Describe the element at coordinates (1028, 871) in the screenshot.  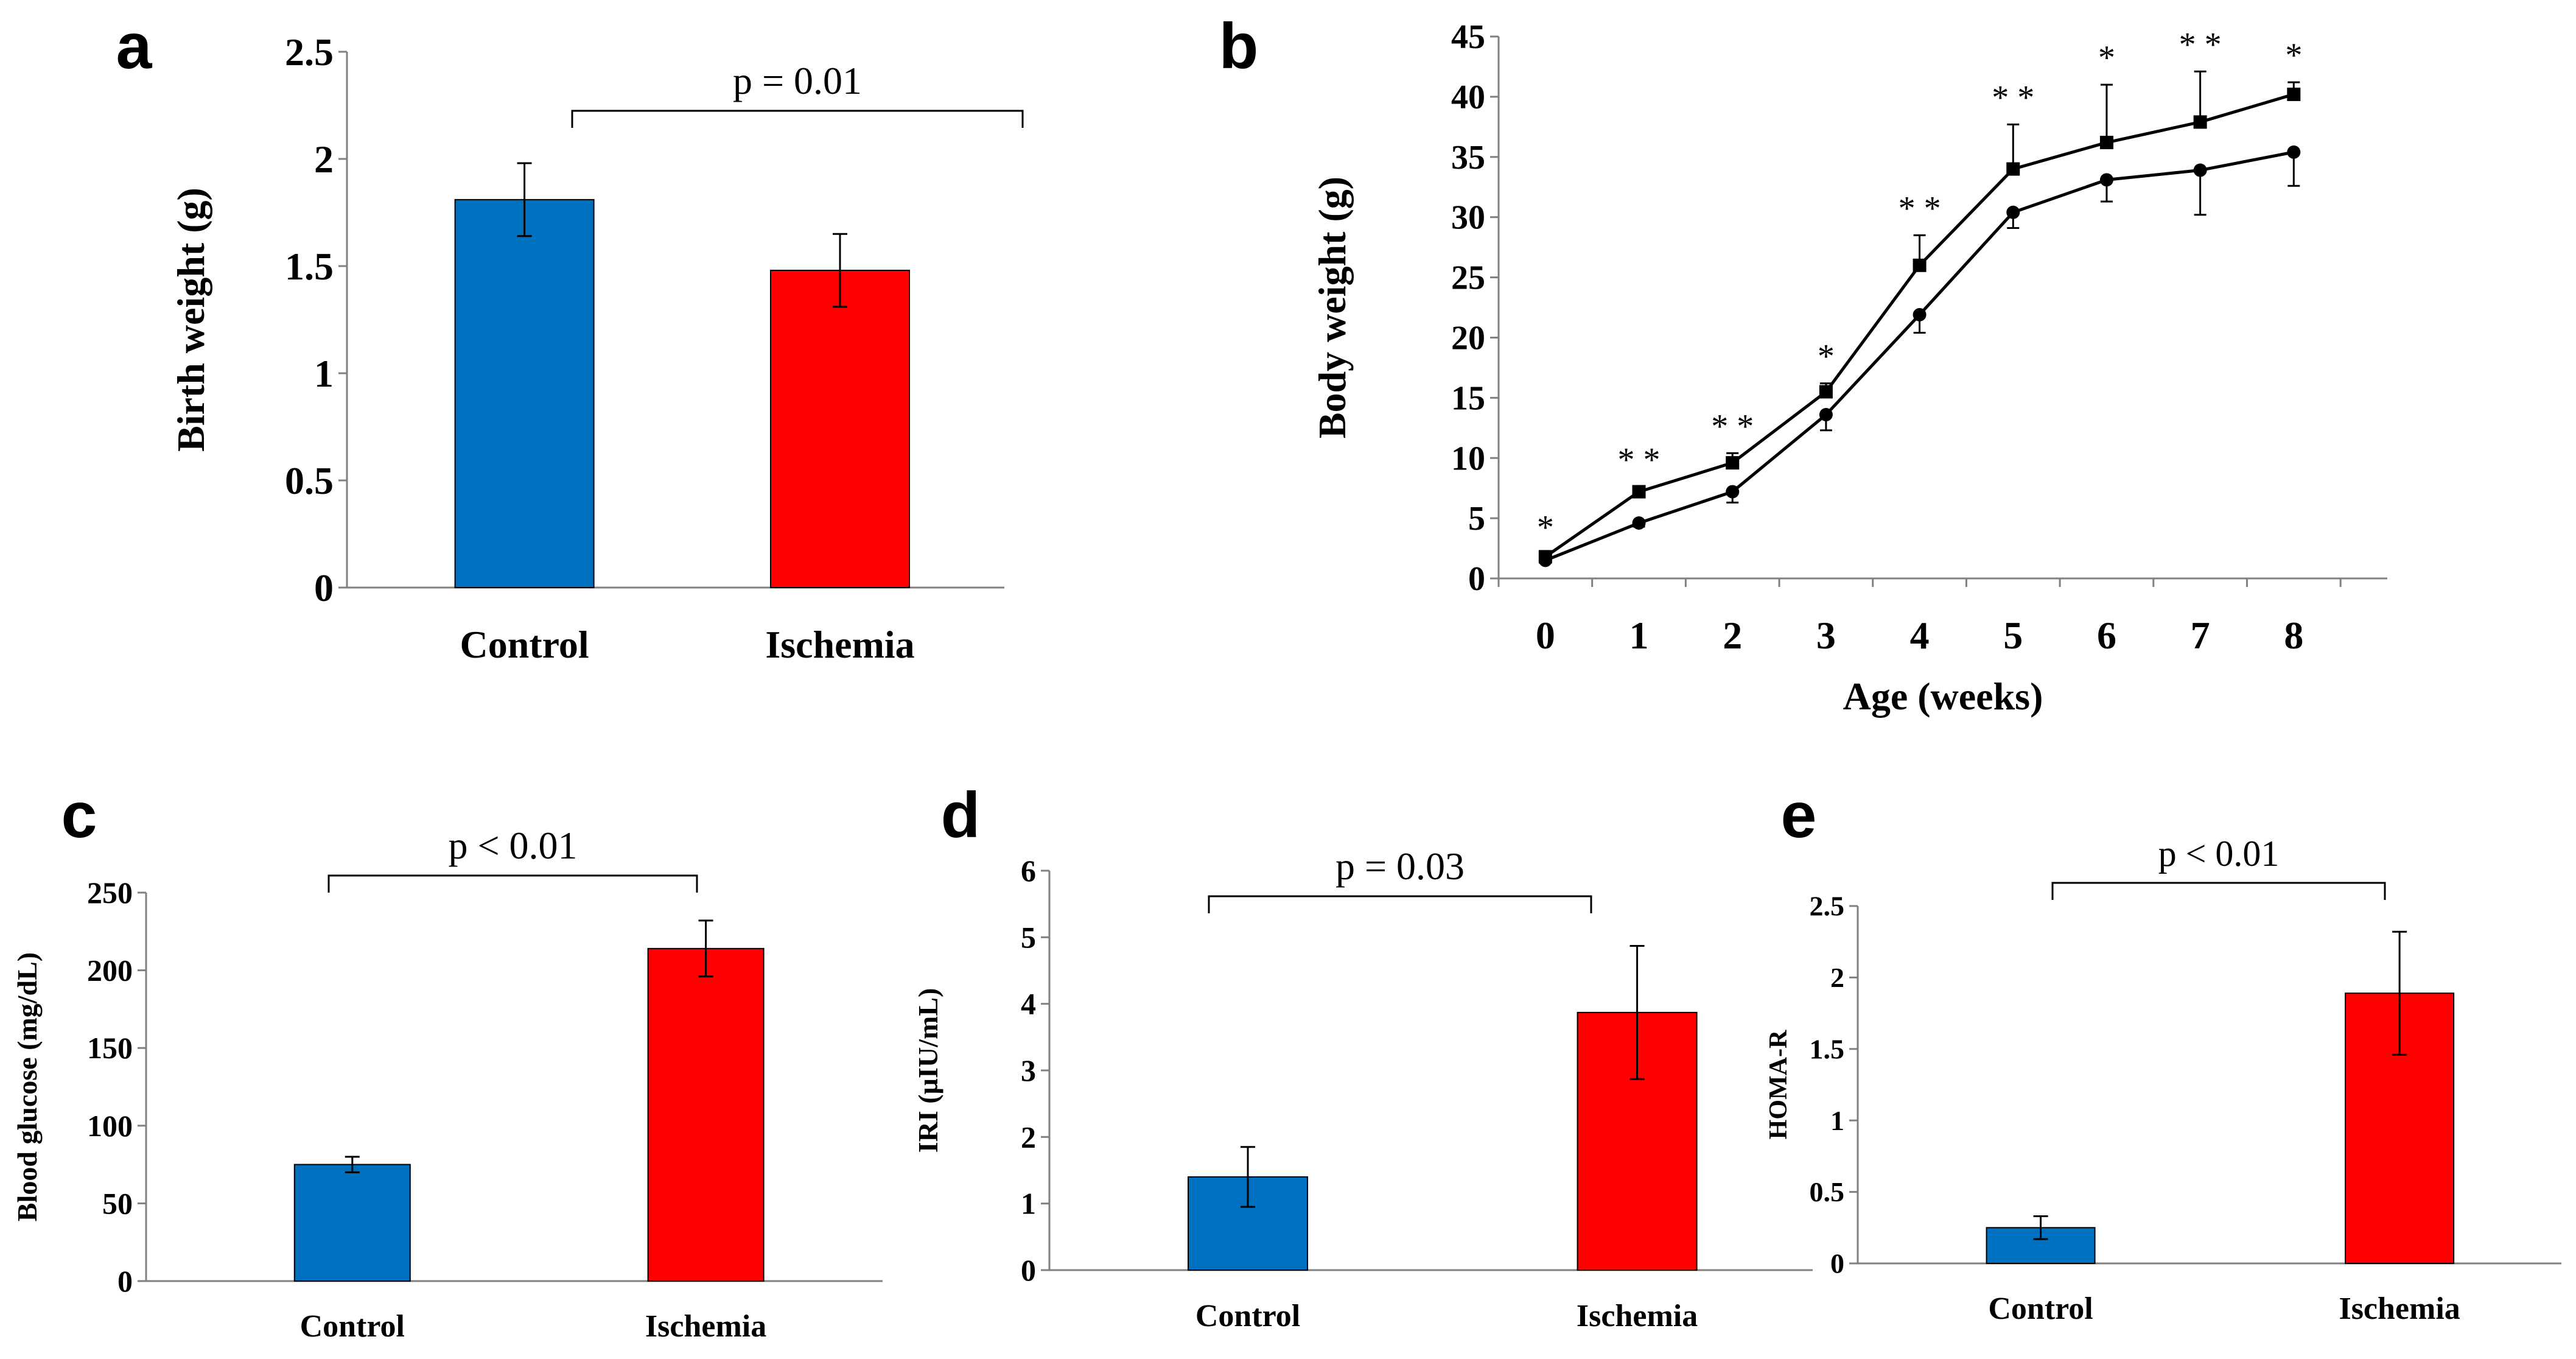
I see `y-tick-label: 6` at that location.